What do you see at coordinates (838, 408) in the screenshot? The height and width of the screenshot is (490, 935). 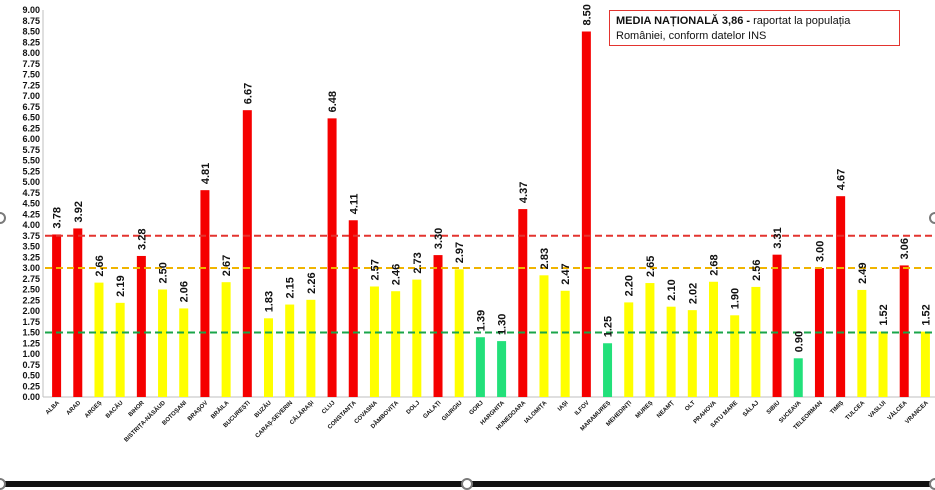 I see `x-tick-label: TIMIȘ` at bounding box center [838, 408].